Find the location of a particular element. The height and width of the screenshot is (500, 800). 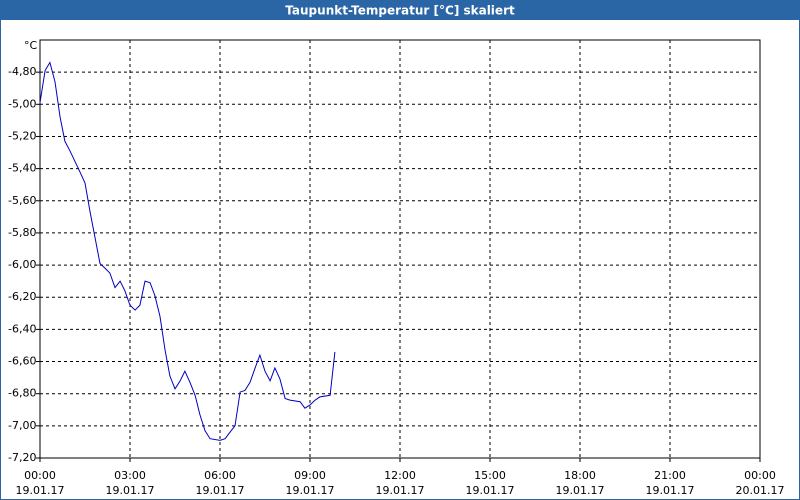

y-tick-label: -5,40 is located at coordinates (22, 168).